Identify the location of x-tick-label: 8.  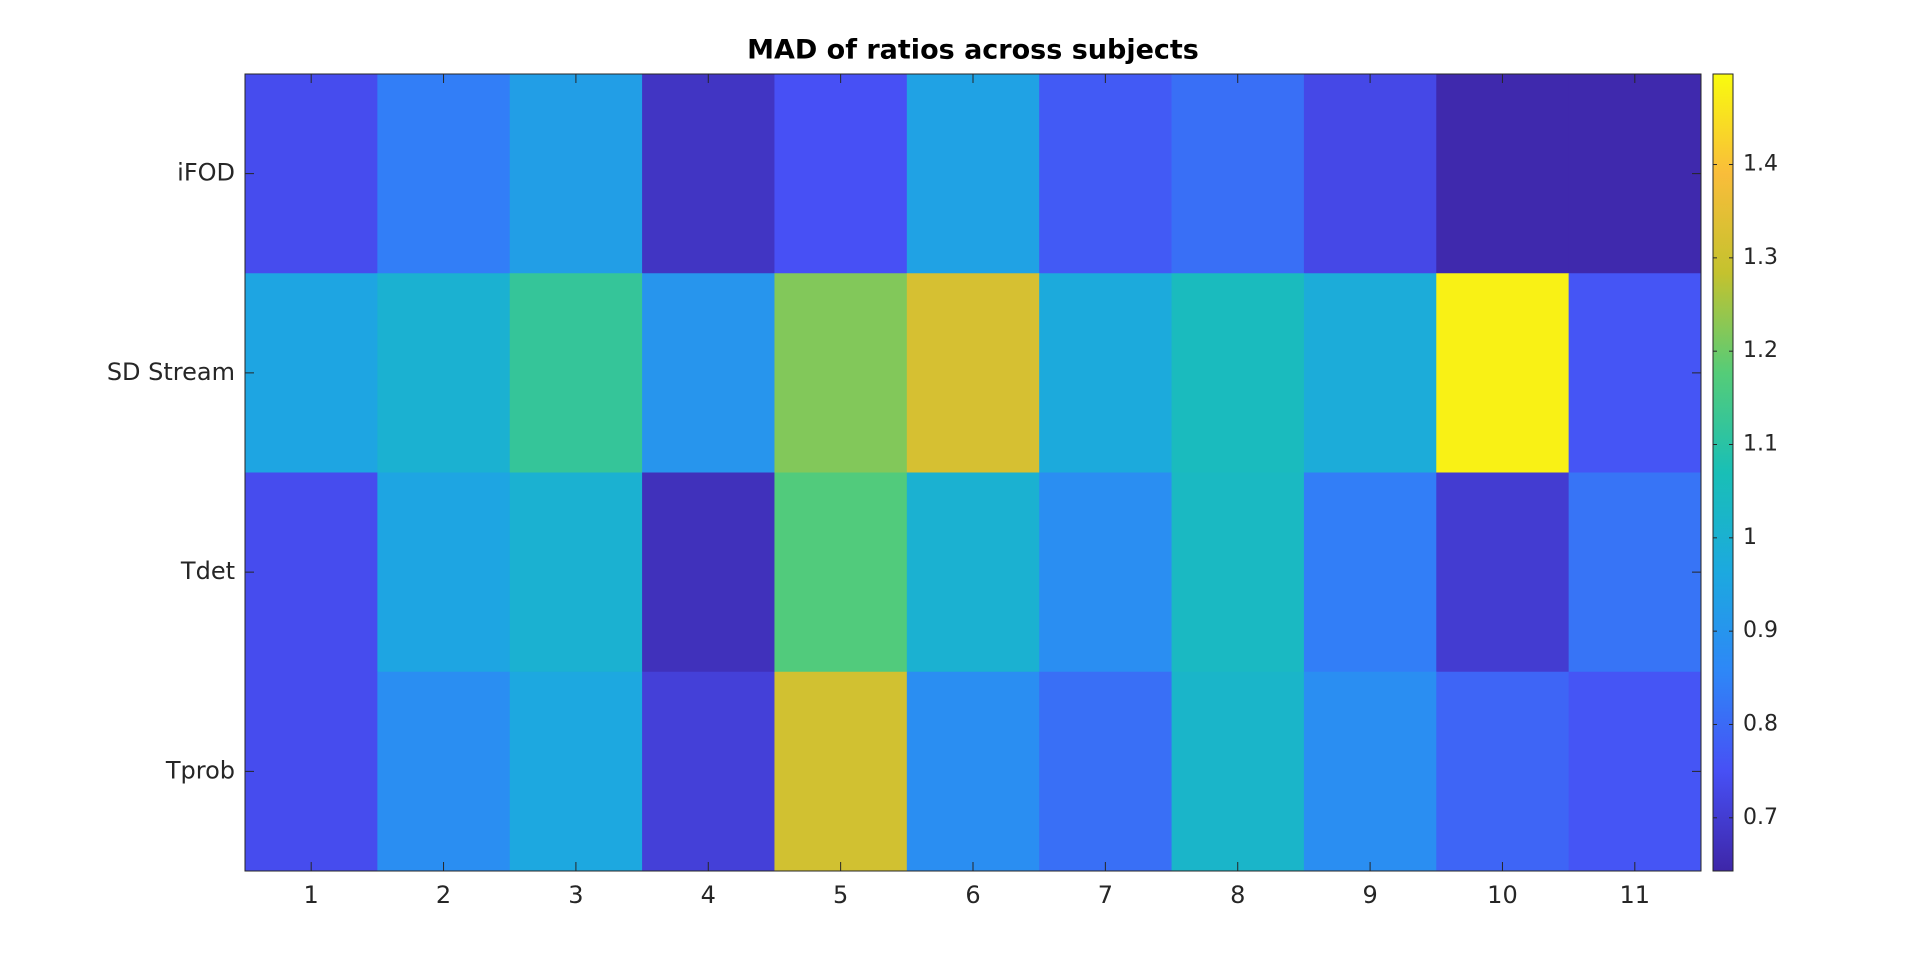
(1237, 895).